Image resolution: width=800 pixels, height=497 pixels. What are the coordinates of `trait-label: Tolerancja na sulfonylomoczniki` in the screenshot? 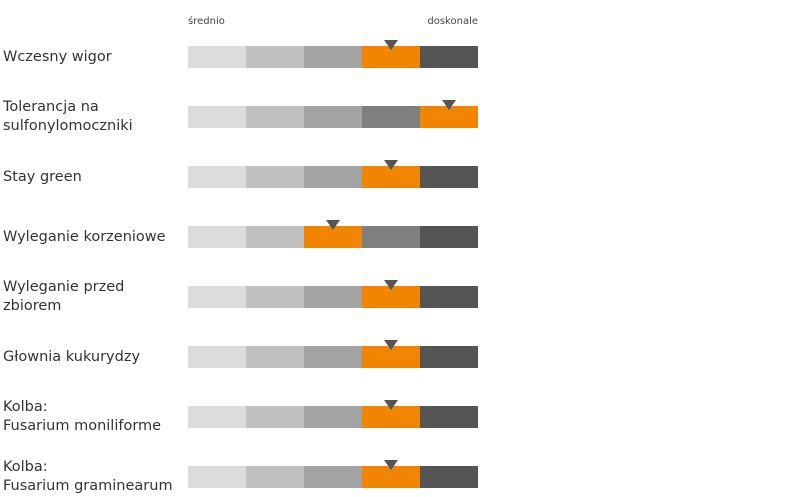 It's located at (93, 117).